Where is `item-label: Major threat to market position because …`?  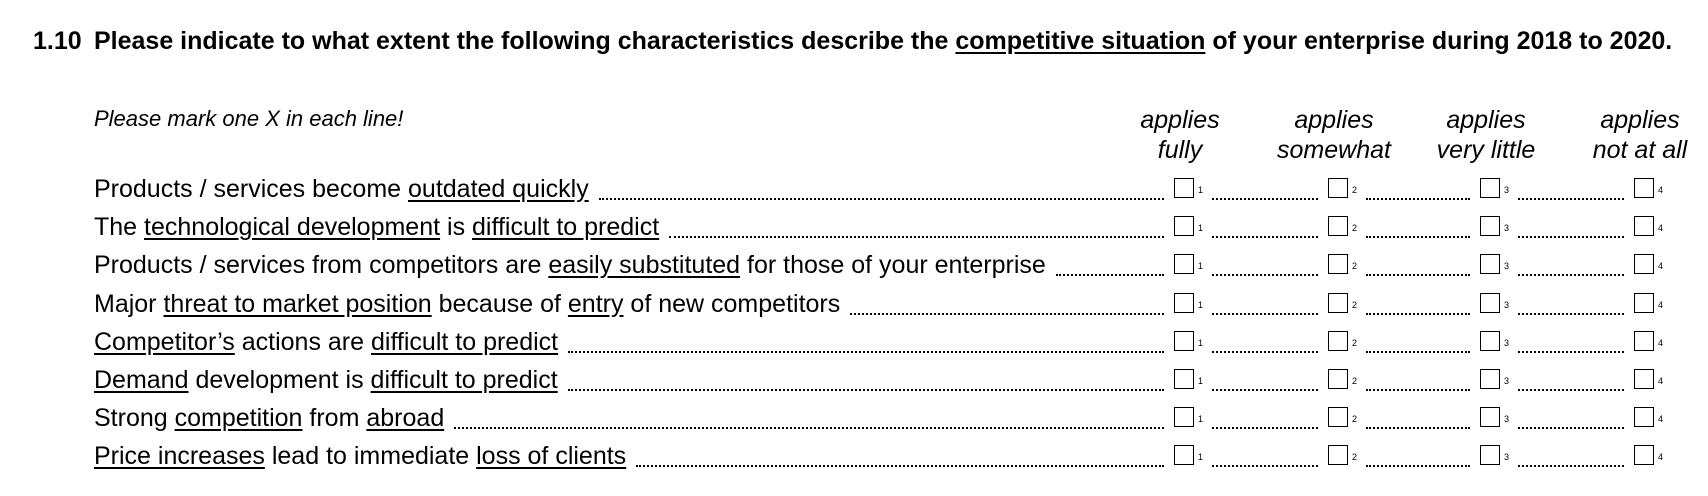
item-label: Major threat to market position because … is located at coordinates (467, 304).